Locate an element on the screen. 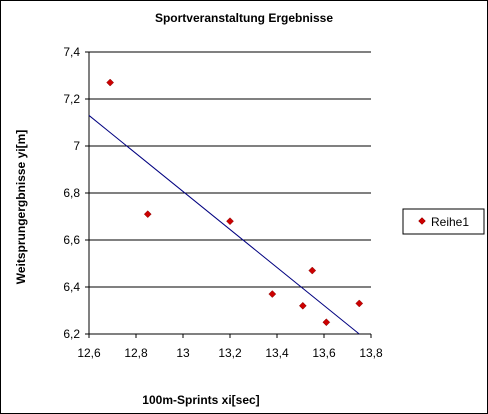  x-tick-label-1: 12,8 is located at coordinates (136, 353).